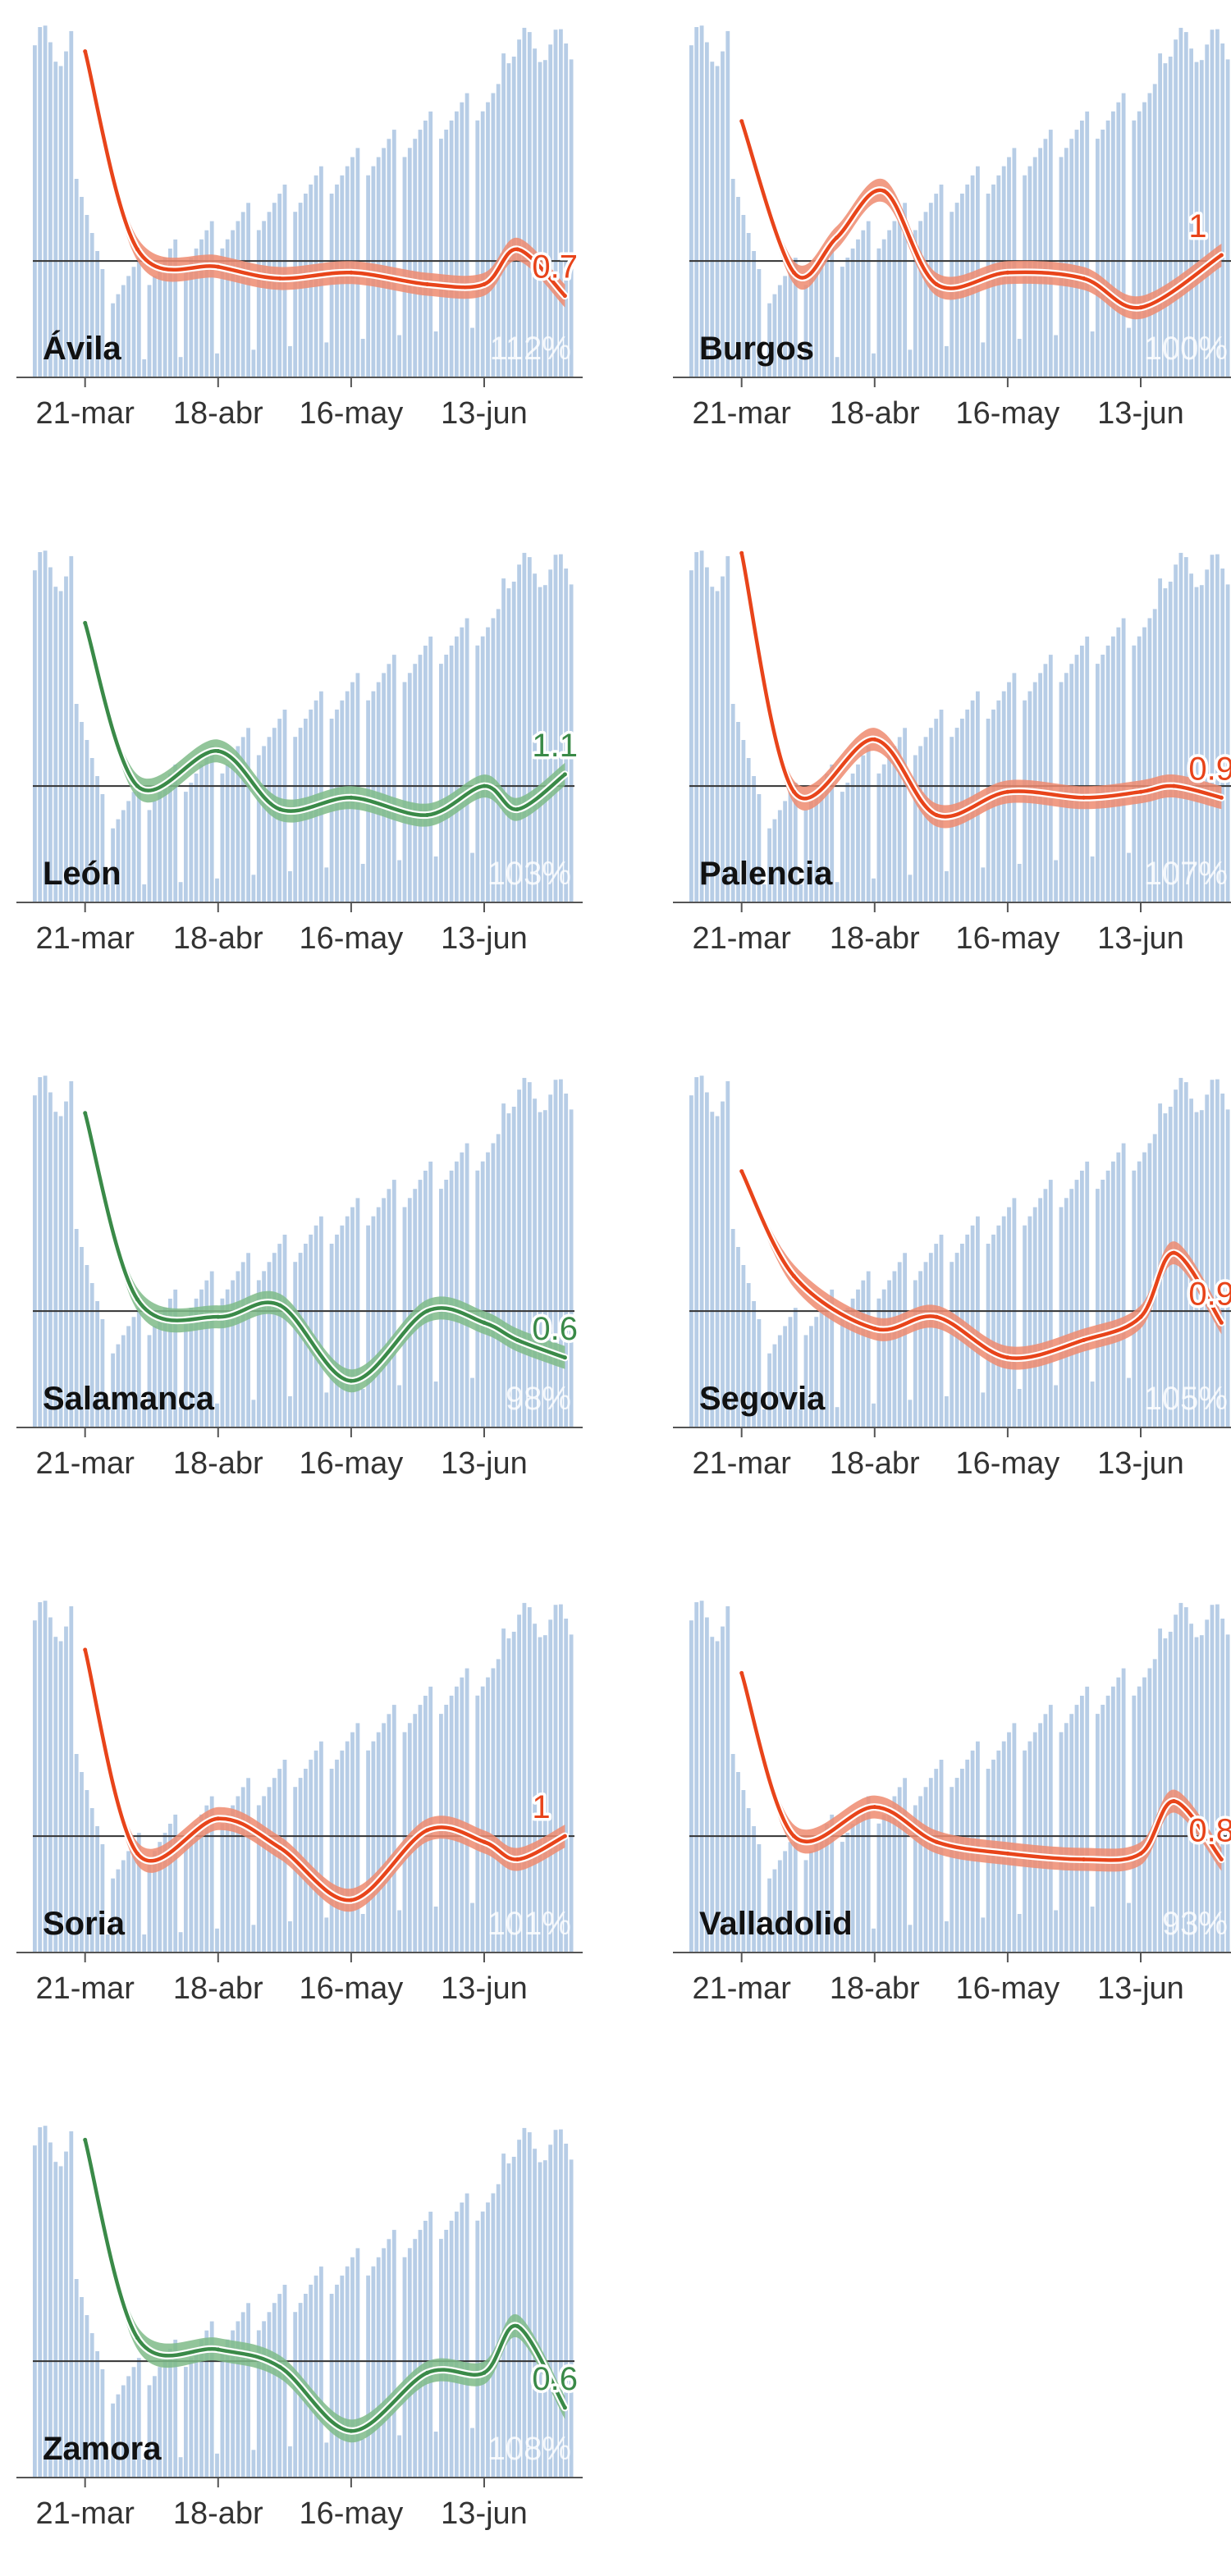  Describe the element at coordinates (303, 202) in the screenshot. I see `mobility-bars` at that location.